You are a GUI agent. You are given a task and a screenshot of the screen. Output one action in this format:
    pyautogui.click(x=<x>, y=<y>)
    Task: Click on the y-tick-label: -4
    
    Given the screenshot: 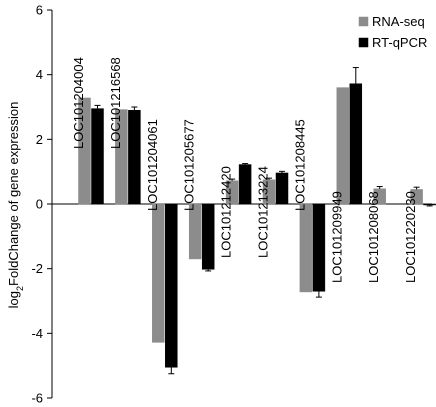 What is the action you would take?
    pyautogui.click(x=37, y=333)
    